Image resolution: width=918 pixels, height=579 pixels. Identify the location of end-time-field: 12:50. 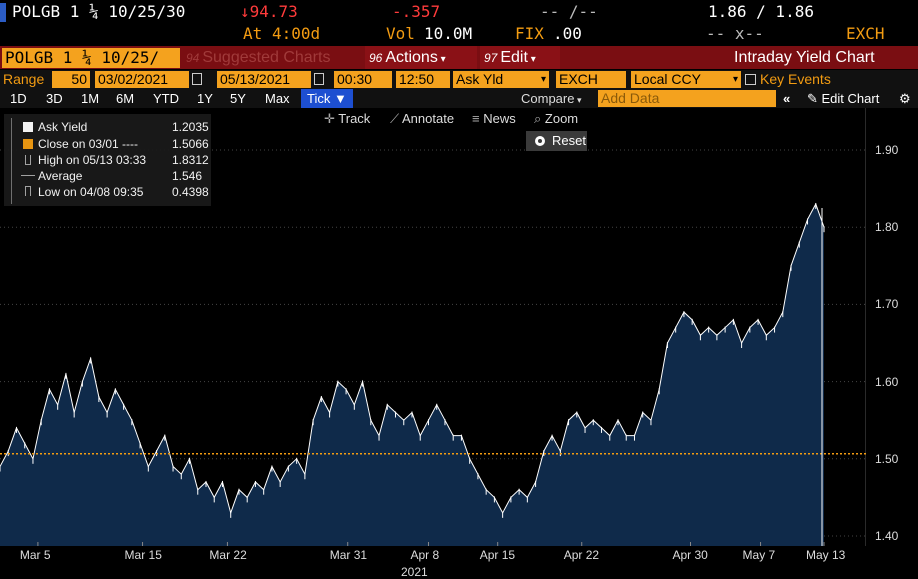
(423, 79).